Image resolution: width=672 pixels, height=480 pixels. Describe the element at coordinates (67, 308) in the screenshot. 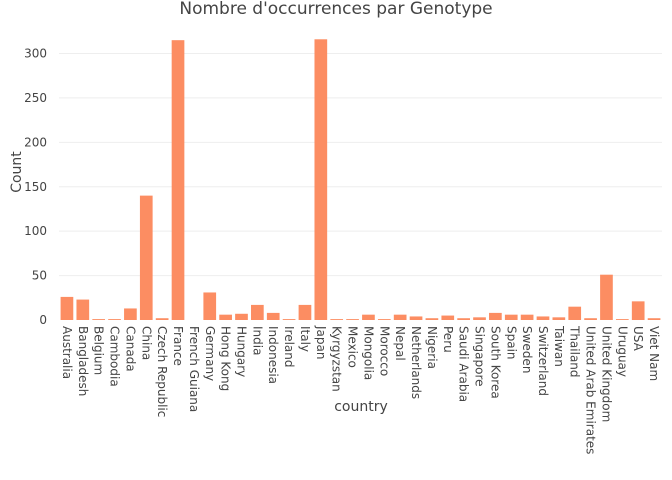

I see `bar-australia` at that location.